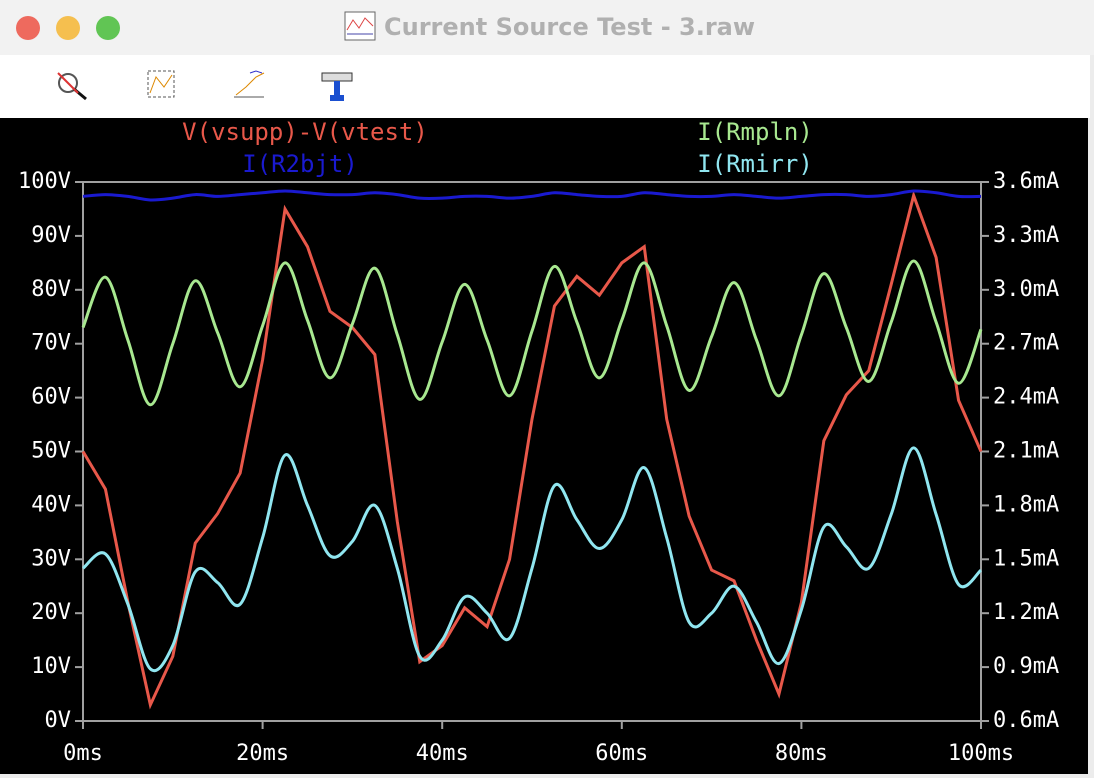  I want to click on zoom-tool, so click(72, 85).